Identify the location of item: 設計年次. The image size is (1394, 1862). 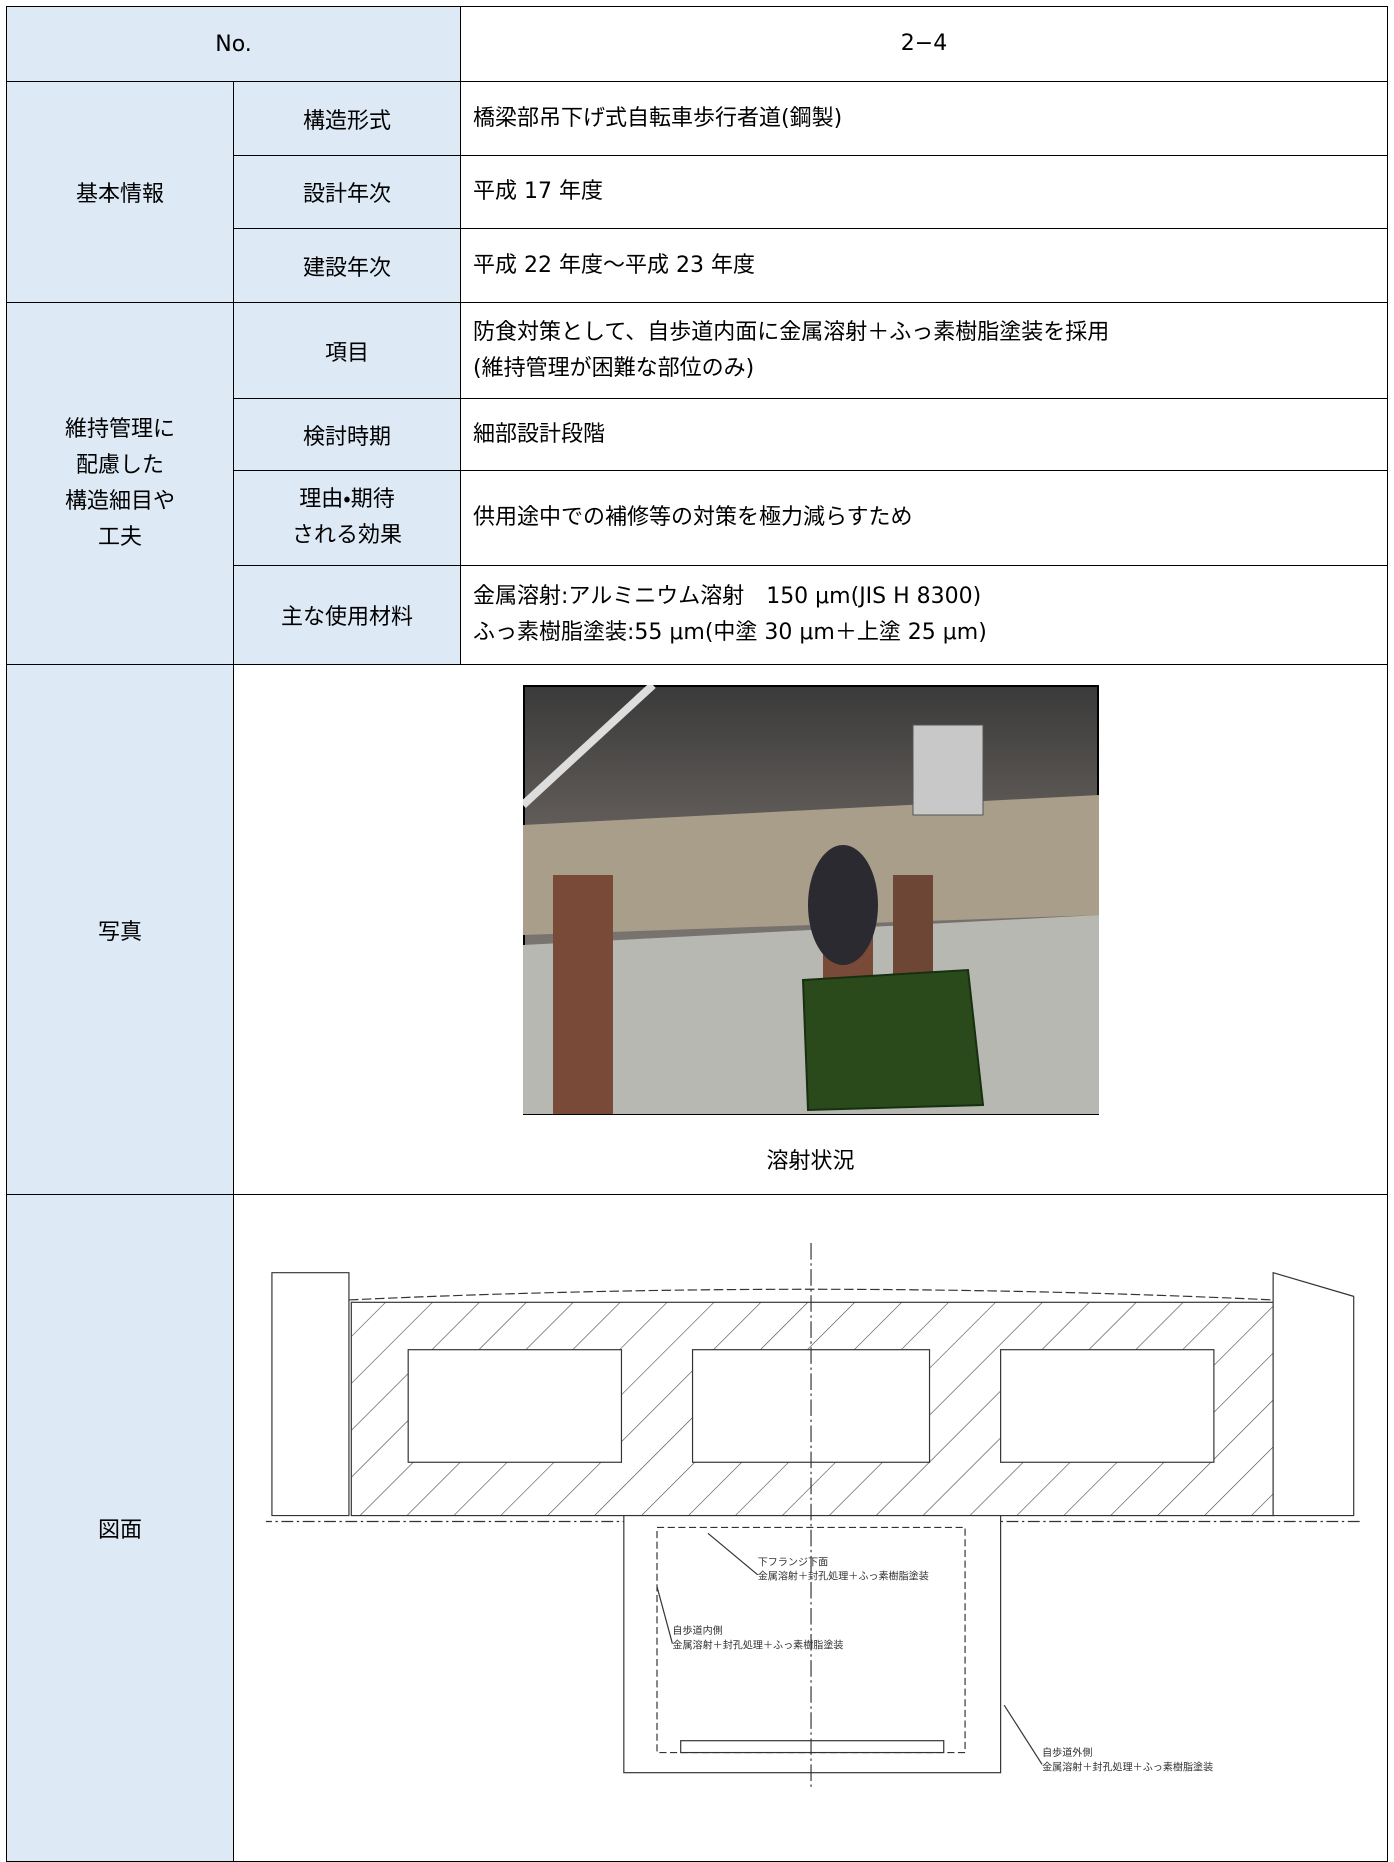
(346, 194).